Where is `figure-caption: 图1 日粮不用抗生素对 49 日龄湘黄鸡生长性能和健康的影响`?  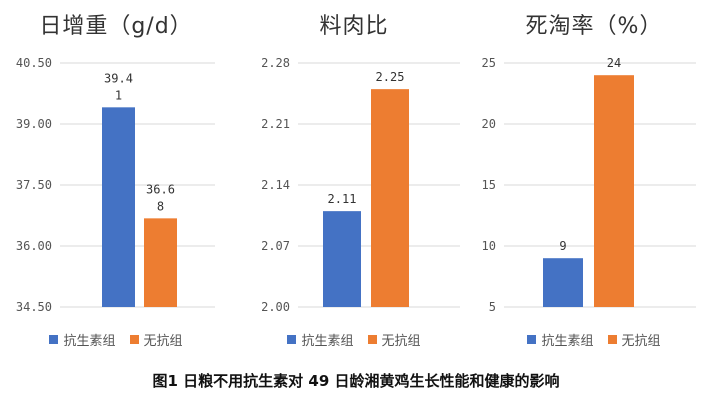
figure-caption: 图1 日粮不用抗生素对 49 日龄湘黄鸡生长性能和健康的影响 is located at coordinates (356, 381).